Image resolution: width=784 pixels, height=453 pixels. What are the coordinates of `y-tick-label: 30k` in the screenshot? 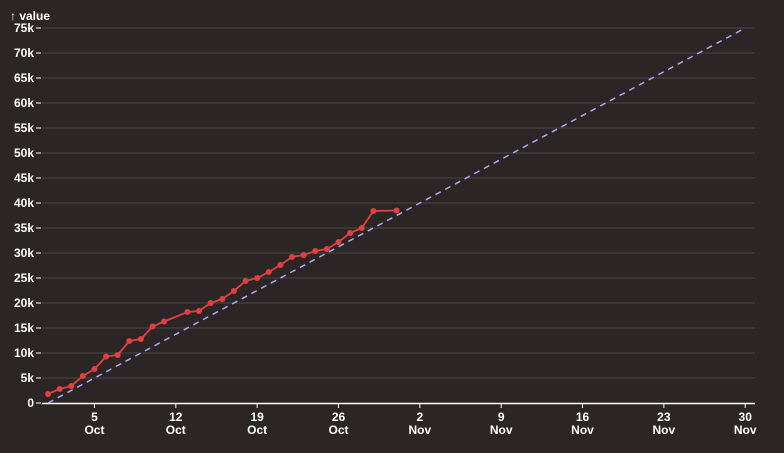 It's located at (24, 253).